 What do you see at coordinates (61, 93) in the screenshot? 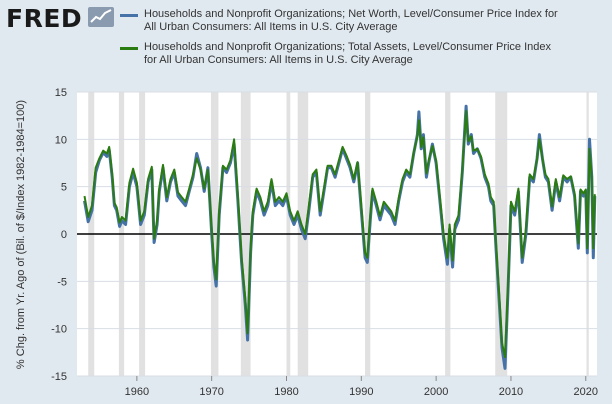
I see `y-tick-label: 15` at bounding box center [61, 93].